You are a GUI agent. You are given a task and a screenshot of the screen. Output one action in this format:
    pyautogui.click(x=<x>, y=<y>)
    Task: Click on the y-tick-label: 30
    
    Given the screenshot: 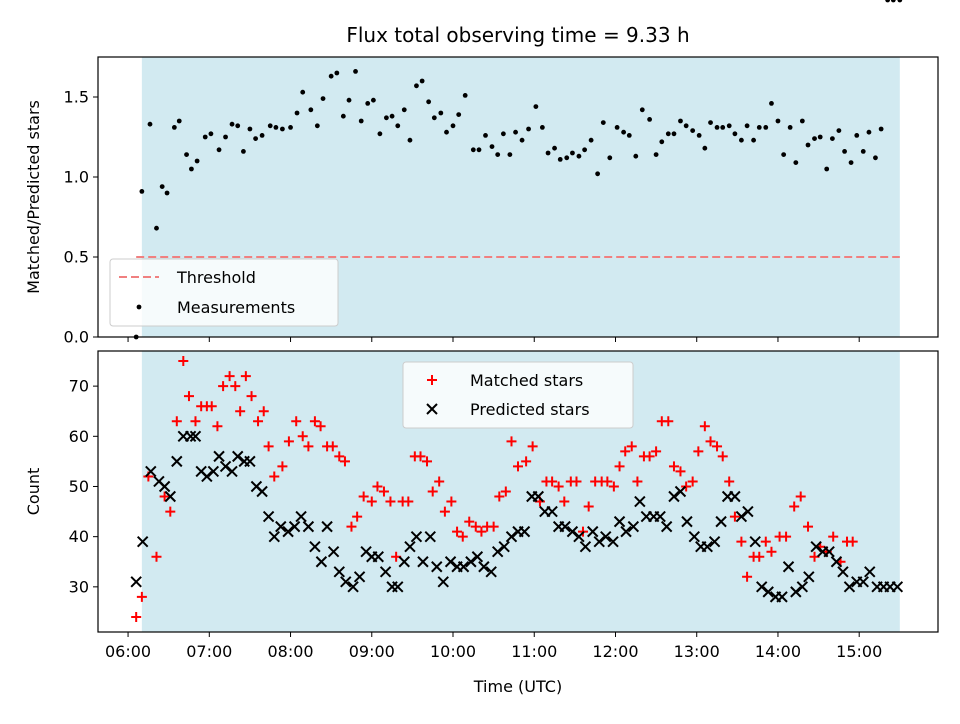 What is the action you would take?
    pyautogui.click(x=79, y=586)
    